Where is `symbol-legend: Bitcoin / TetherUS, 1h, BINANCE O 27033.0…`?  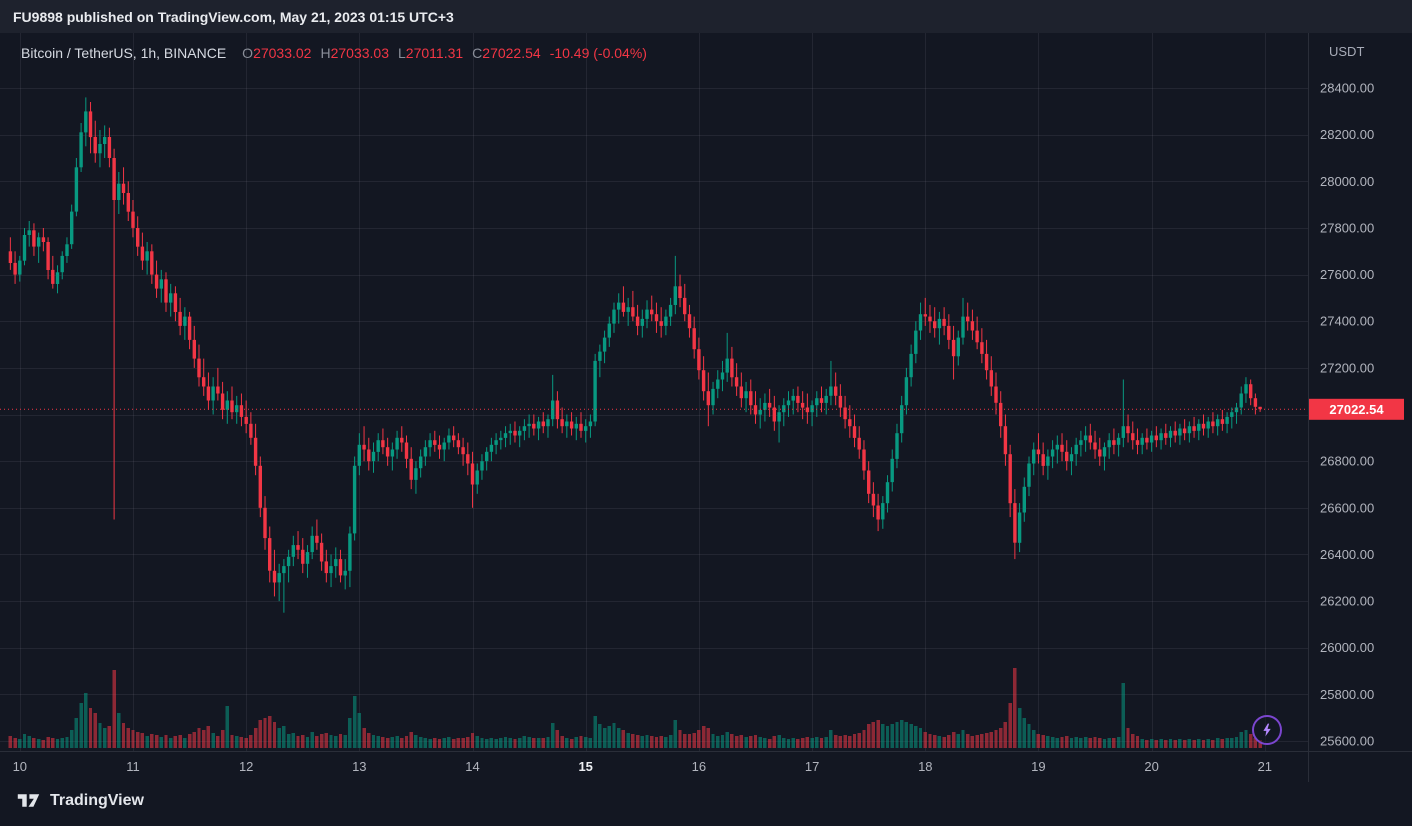
symbol-legend: Bitcoin / TetherUS, 1h, BINANCE O 27033.0… is located at coordinates (338, 53).